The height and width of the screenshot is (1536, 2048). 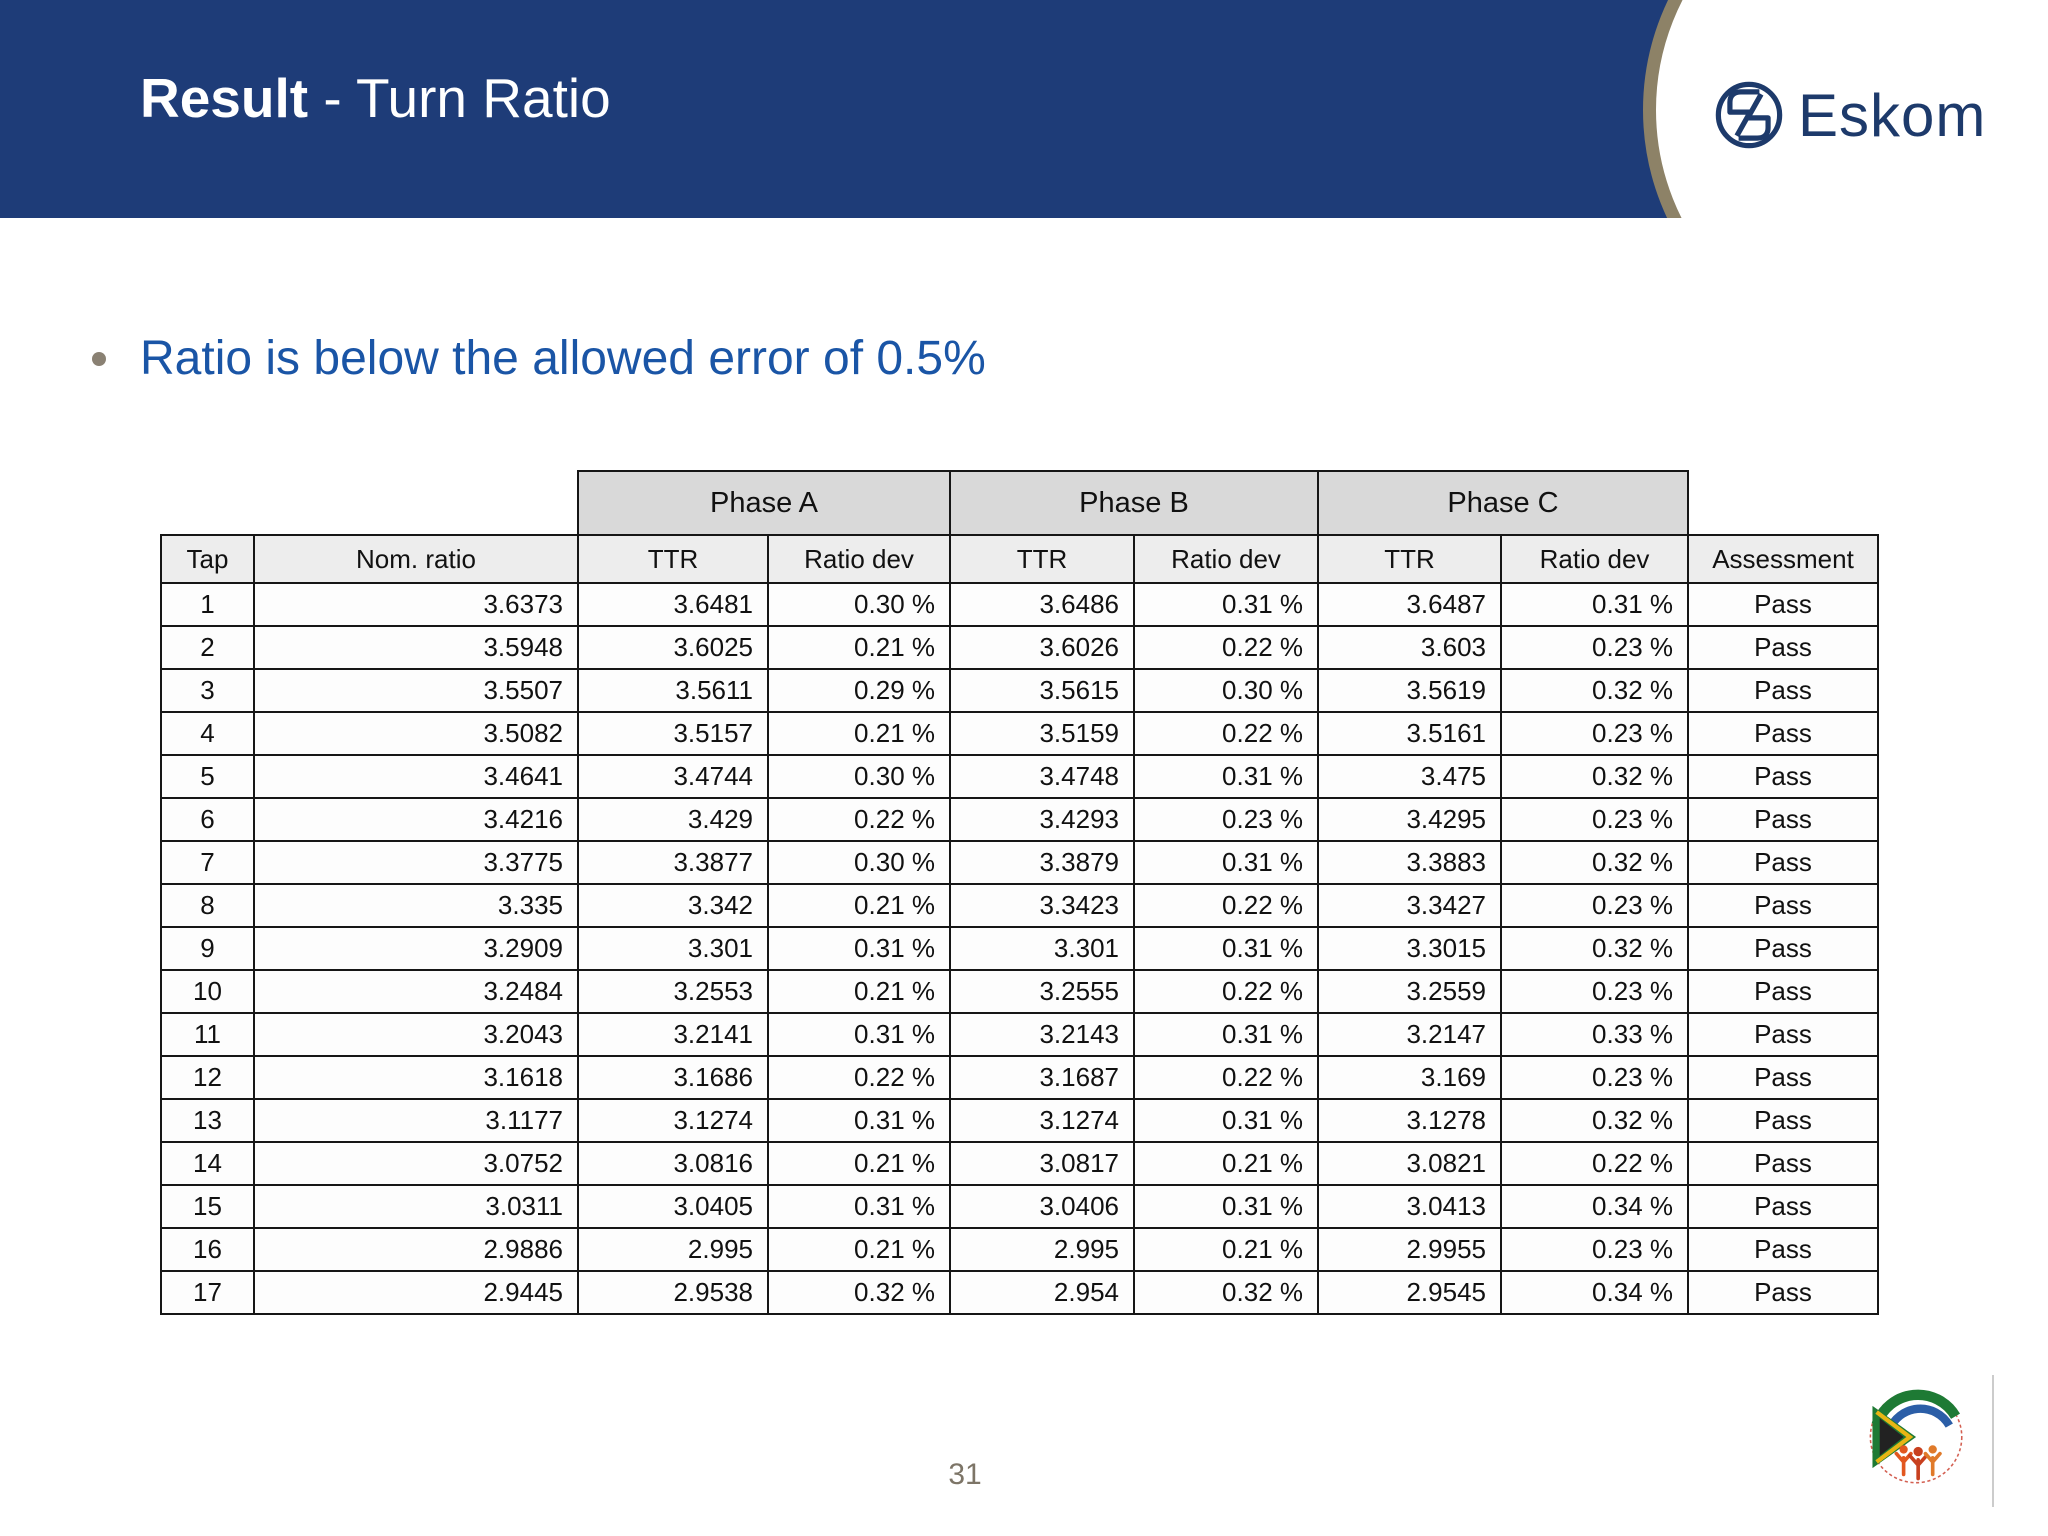 What do you see at coordinates (416, 776) in the screenshot?
I see `table-cell: 3.4641` at bounding box center [416, 776].